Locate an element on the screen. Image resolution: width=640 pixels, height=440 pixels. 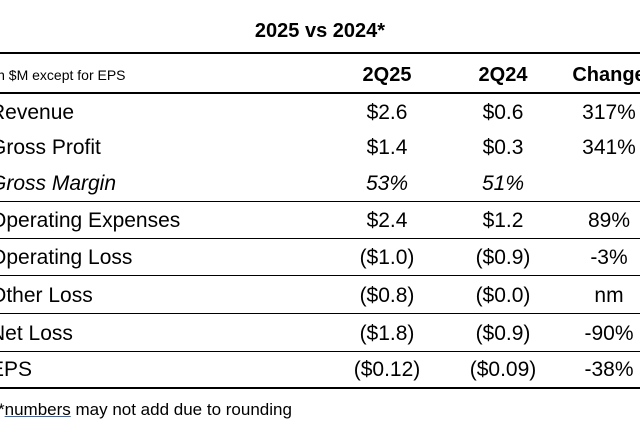
row-label: Operating Loss is located at coordinates (66, 257).